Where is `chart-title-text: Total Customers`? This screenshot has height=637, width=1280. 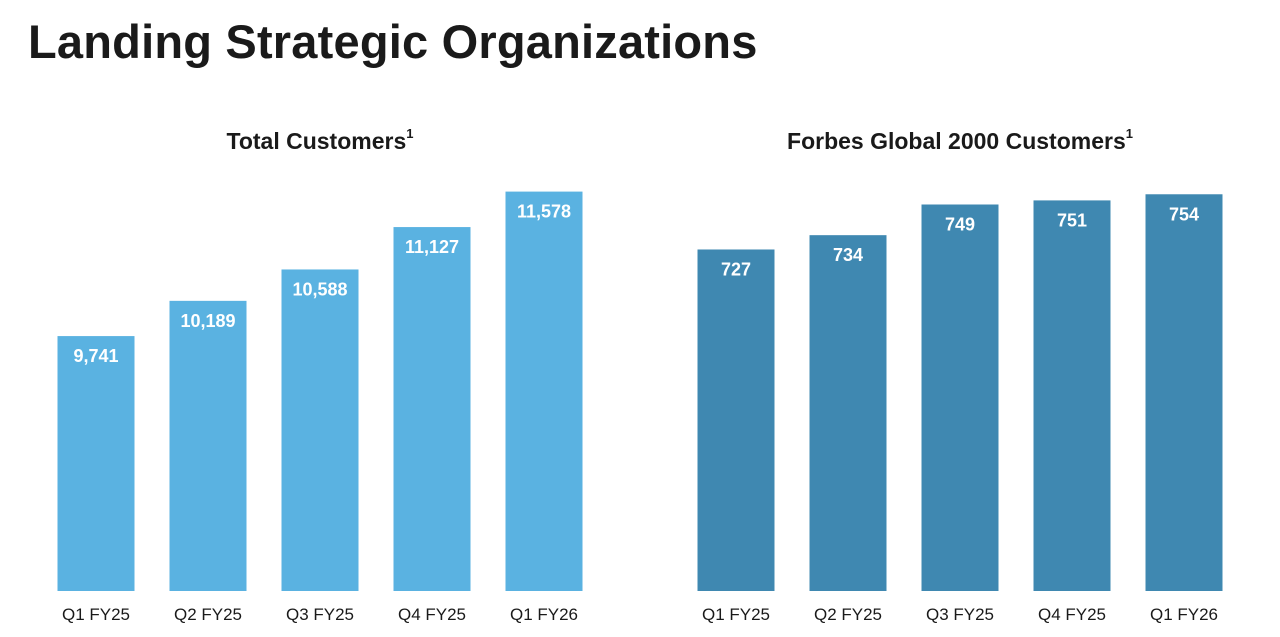
chart-title-text: Total Customers is located at coordinates (316, 141).